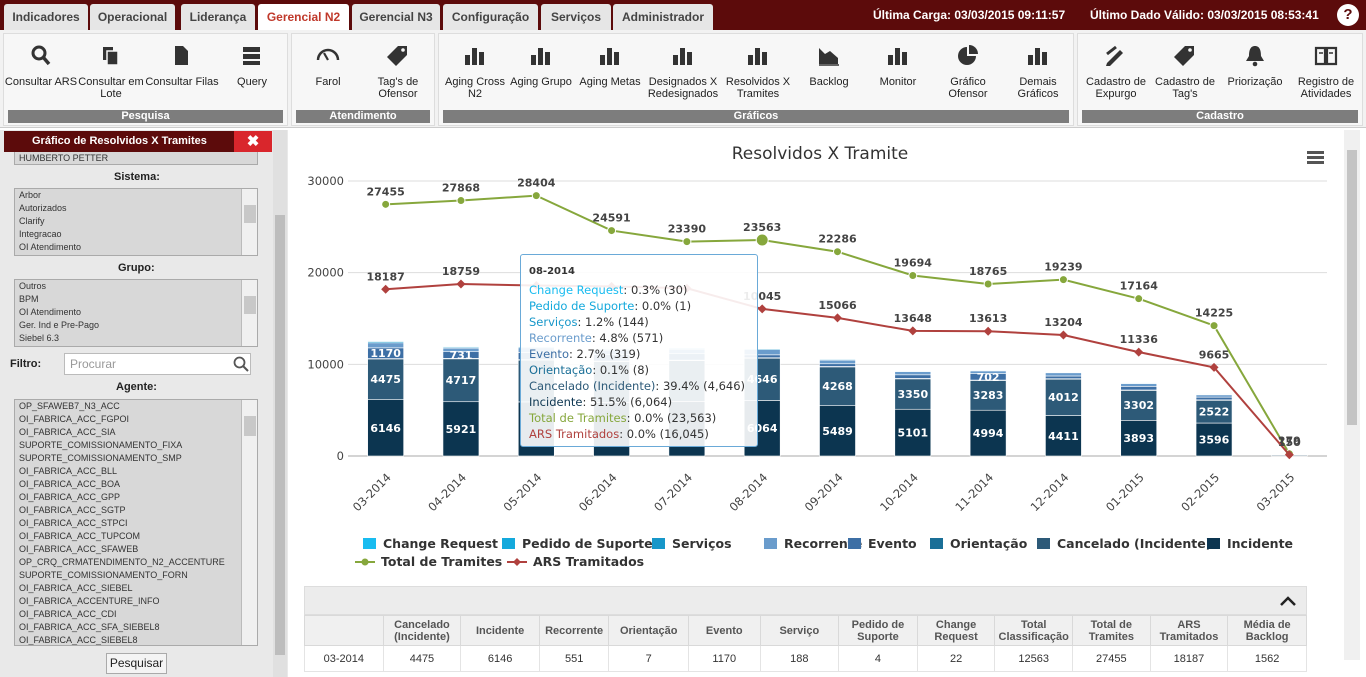 The width and height of the screenshot is (1366, 677). What do you see at coordinates (1352, 395) in the screenshot?
I see `main-scrollbar` at bounding box center [1352, 395].